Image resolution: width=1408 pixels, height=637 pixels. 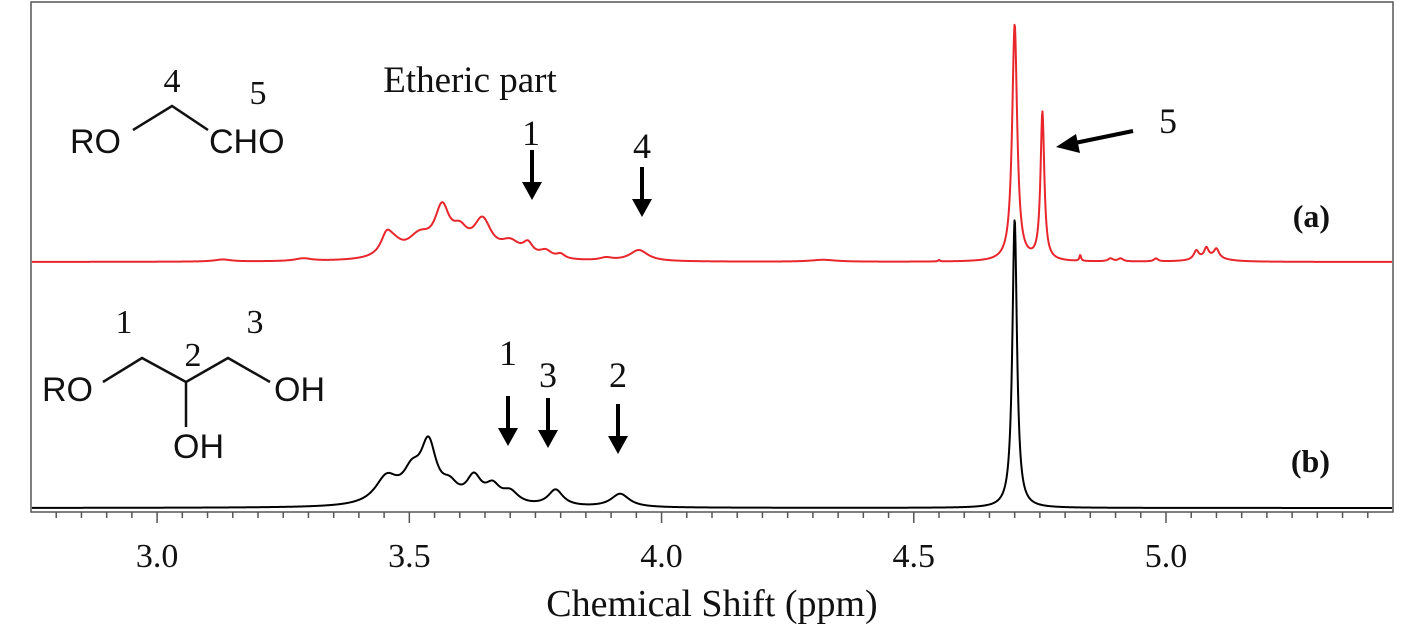 What do you see at coordinates (642, 146) in the screenshot?
I see `peak-label-a-4: 4` at bounding box center [642, 146].